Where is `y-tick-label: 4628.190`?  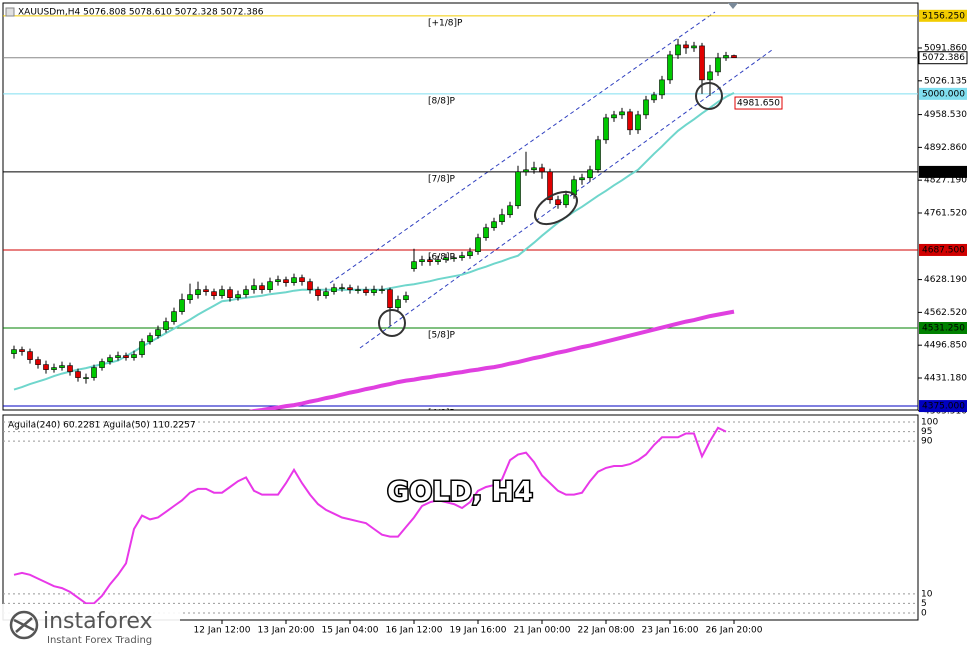
y-tick-label: 4628.190 is located at coordinates (945, 280).